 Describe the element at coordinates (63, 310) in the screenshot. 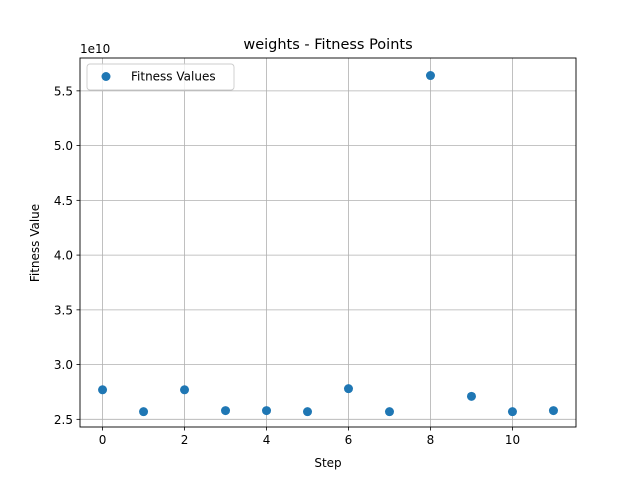

I see `y-tick-label: 3.5` at that location.